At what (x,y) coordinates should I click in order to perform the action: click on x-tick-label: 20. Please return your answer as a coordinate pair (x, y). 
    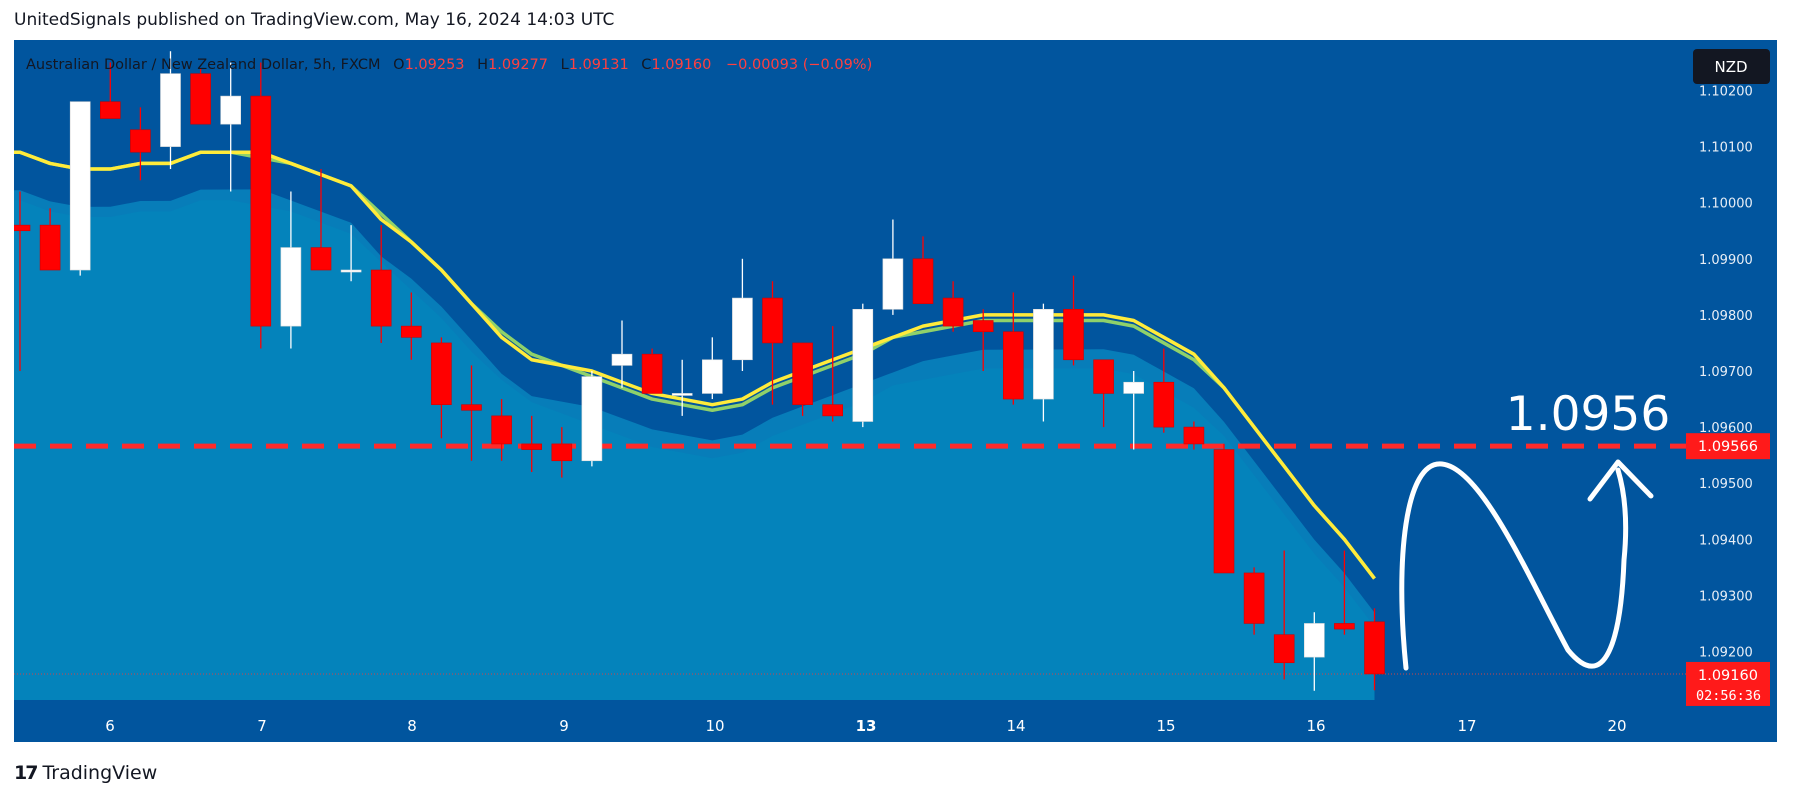
    Looking at the image, I should click on (1616, 726).